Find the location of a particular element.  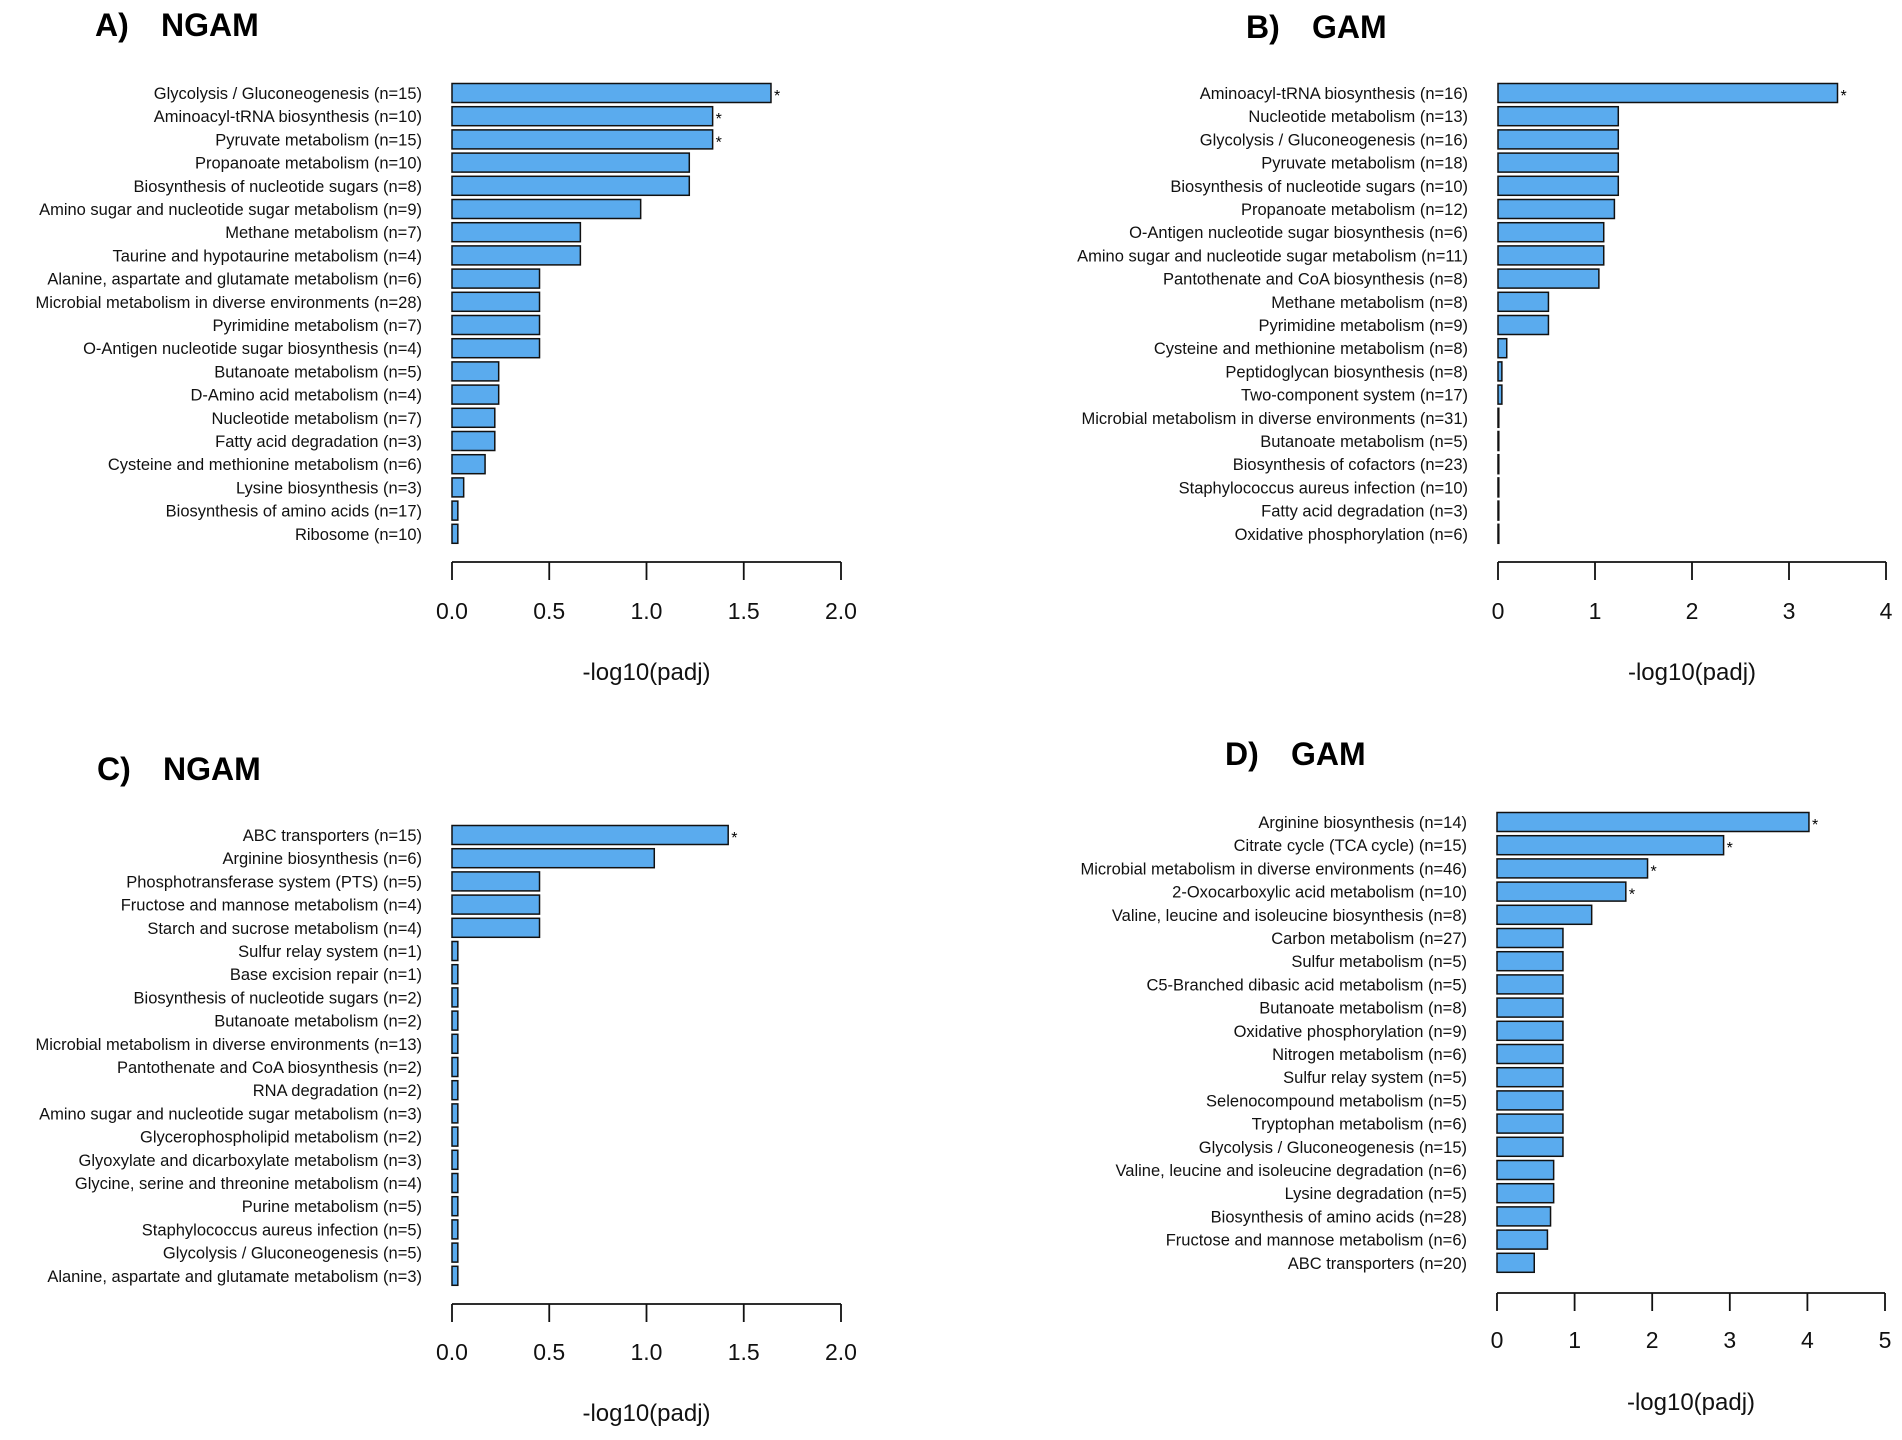

category-label: Pyruvate metabolism (n=18) is located at coordinates (1364, 164).